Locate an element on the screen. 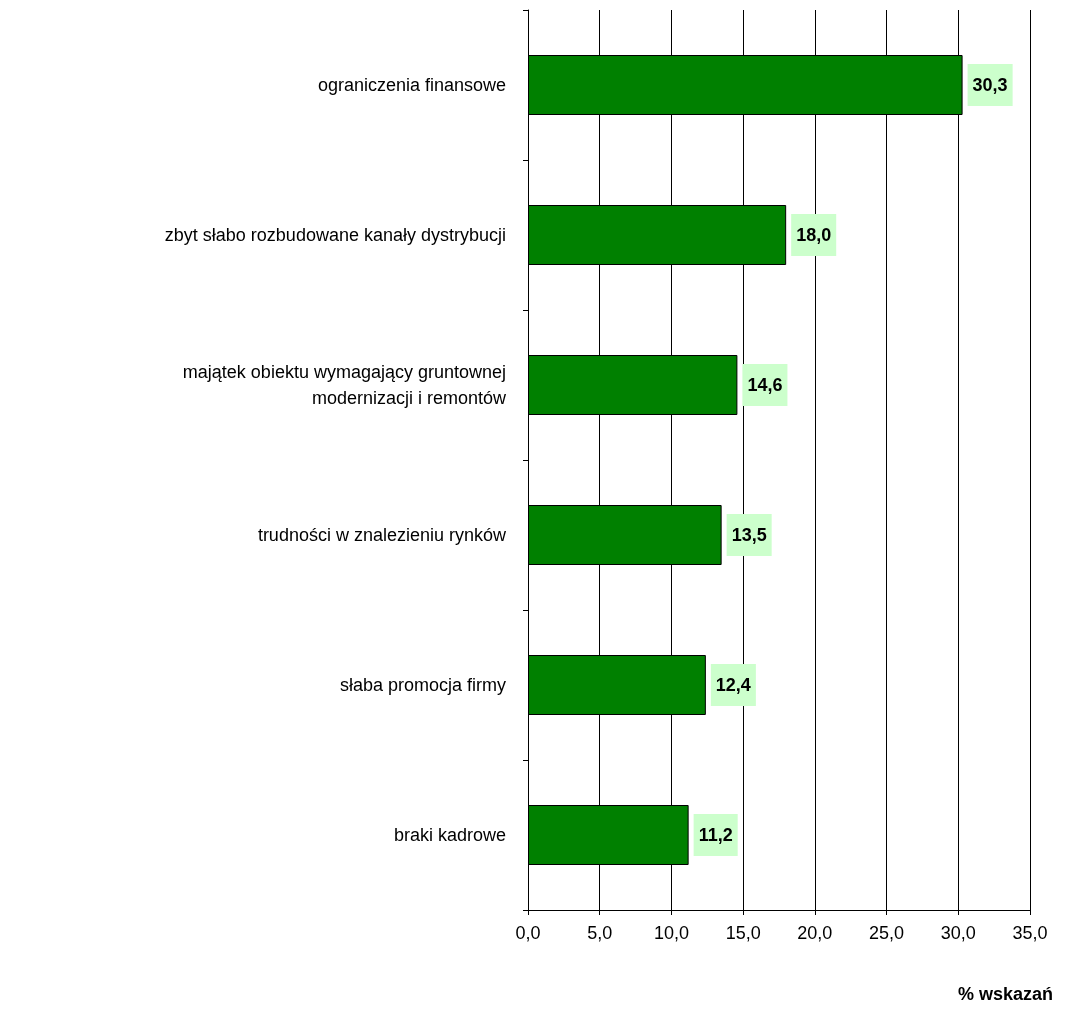 Image resolution: width=1065 pixels, height=1015 pixels. y-tick-label: ograniczenia finansowe is located at coordinates (411, 85).